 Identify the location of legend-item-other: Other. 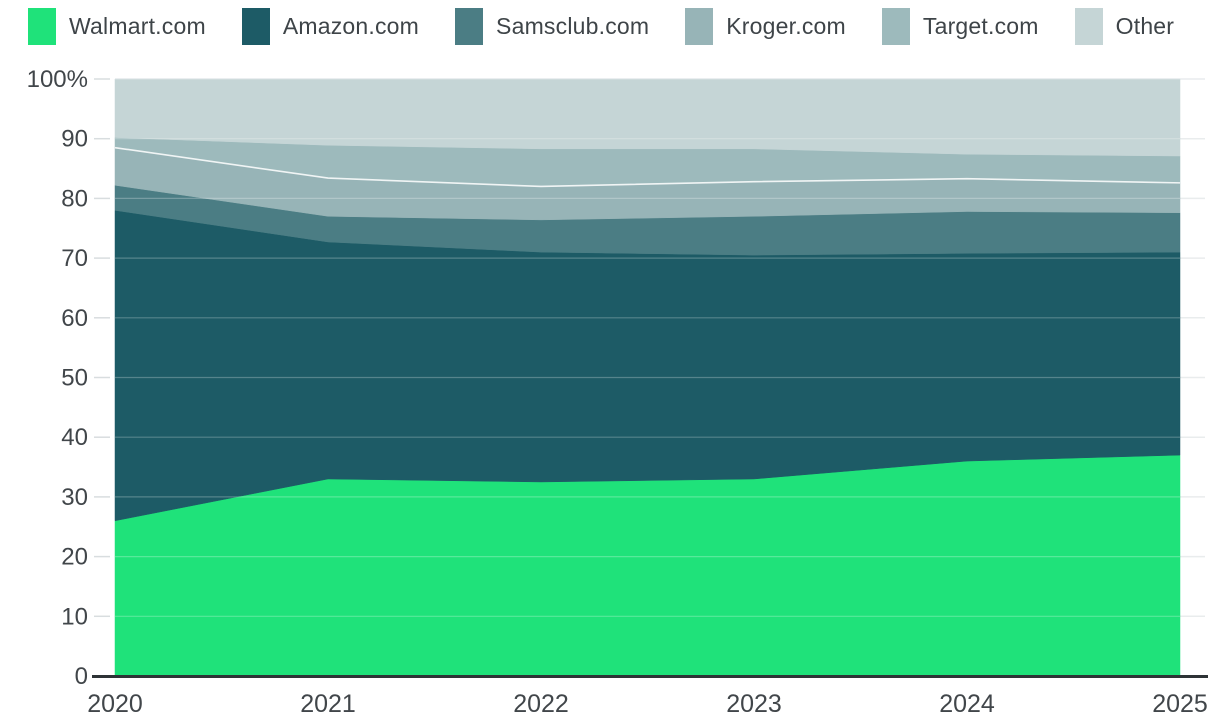
(1124, 26).